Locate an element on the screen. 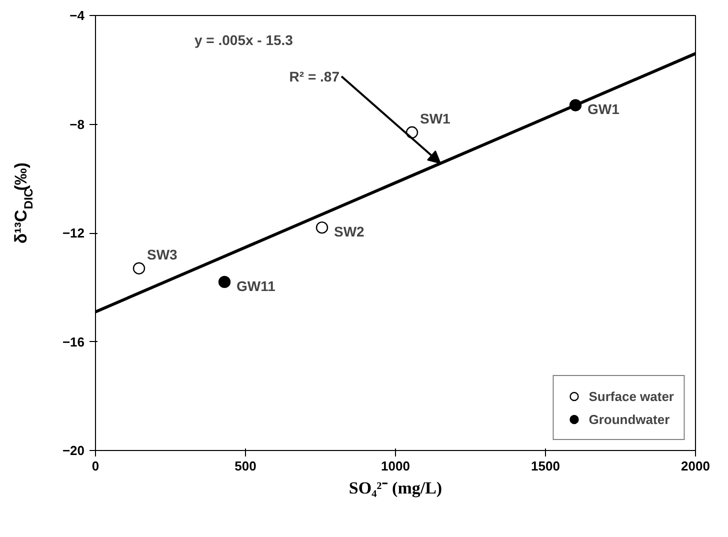 The height and width of the screenshot is (537, 728). annotation: SW2 is located at coordinates (349, 232).